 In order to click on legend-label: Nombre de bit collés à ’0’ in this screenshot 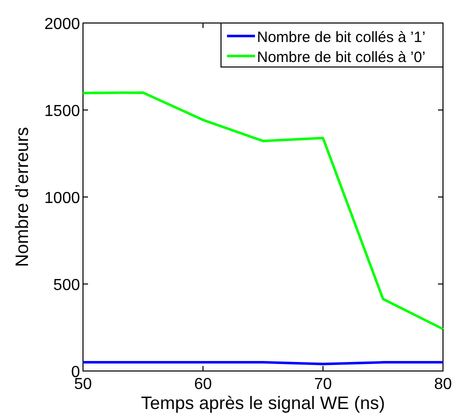, I will do `click(341, 57)`.